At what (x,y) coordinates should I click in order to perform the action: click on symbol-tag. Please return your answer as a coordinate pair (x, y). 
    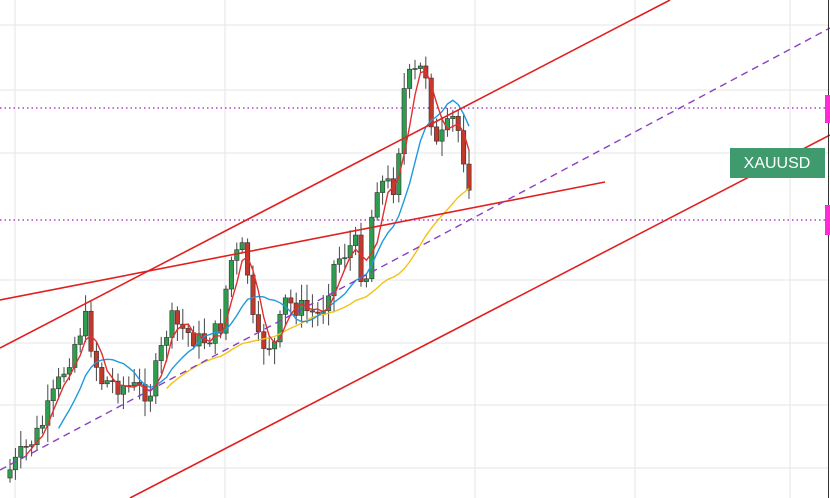
    Looking at the image, I should click on (777, 163).